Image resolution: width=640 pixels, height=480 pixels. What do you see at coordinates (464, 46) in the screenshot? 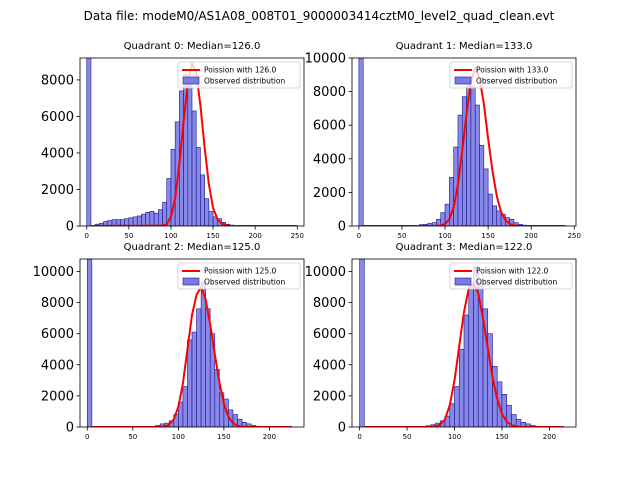
I see `panel-title: Quadrant 1: Median=133.0` at bounding box center [464, 46].